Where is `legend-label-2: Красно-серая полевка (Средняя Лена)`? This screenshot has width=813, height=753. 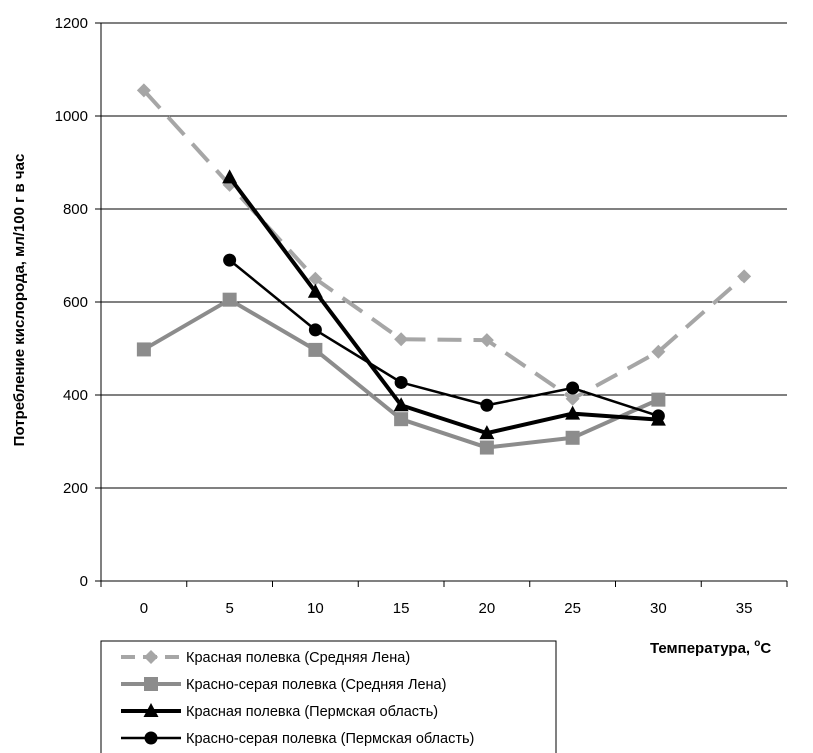 legend-label-2: Красно-серая полевка (Средняя Лена) is located at coordinates (316, 685).